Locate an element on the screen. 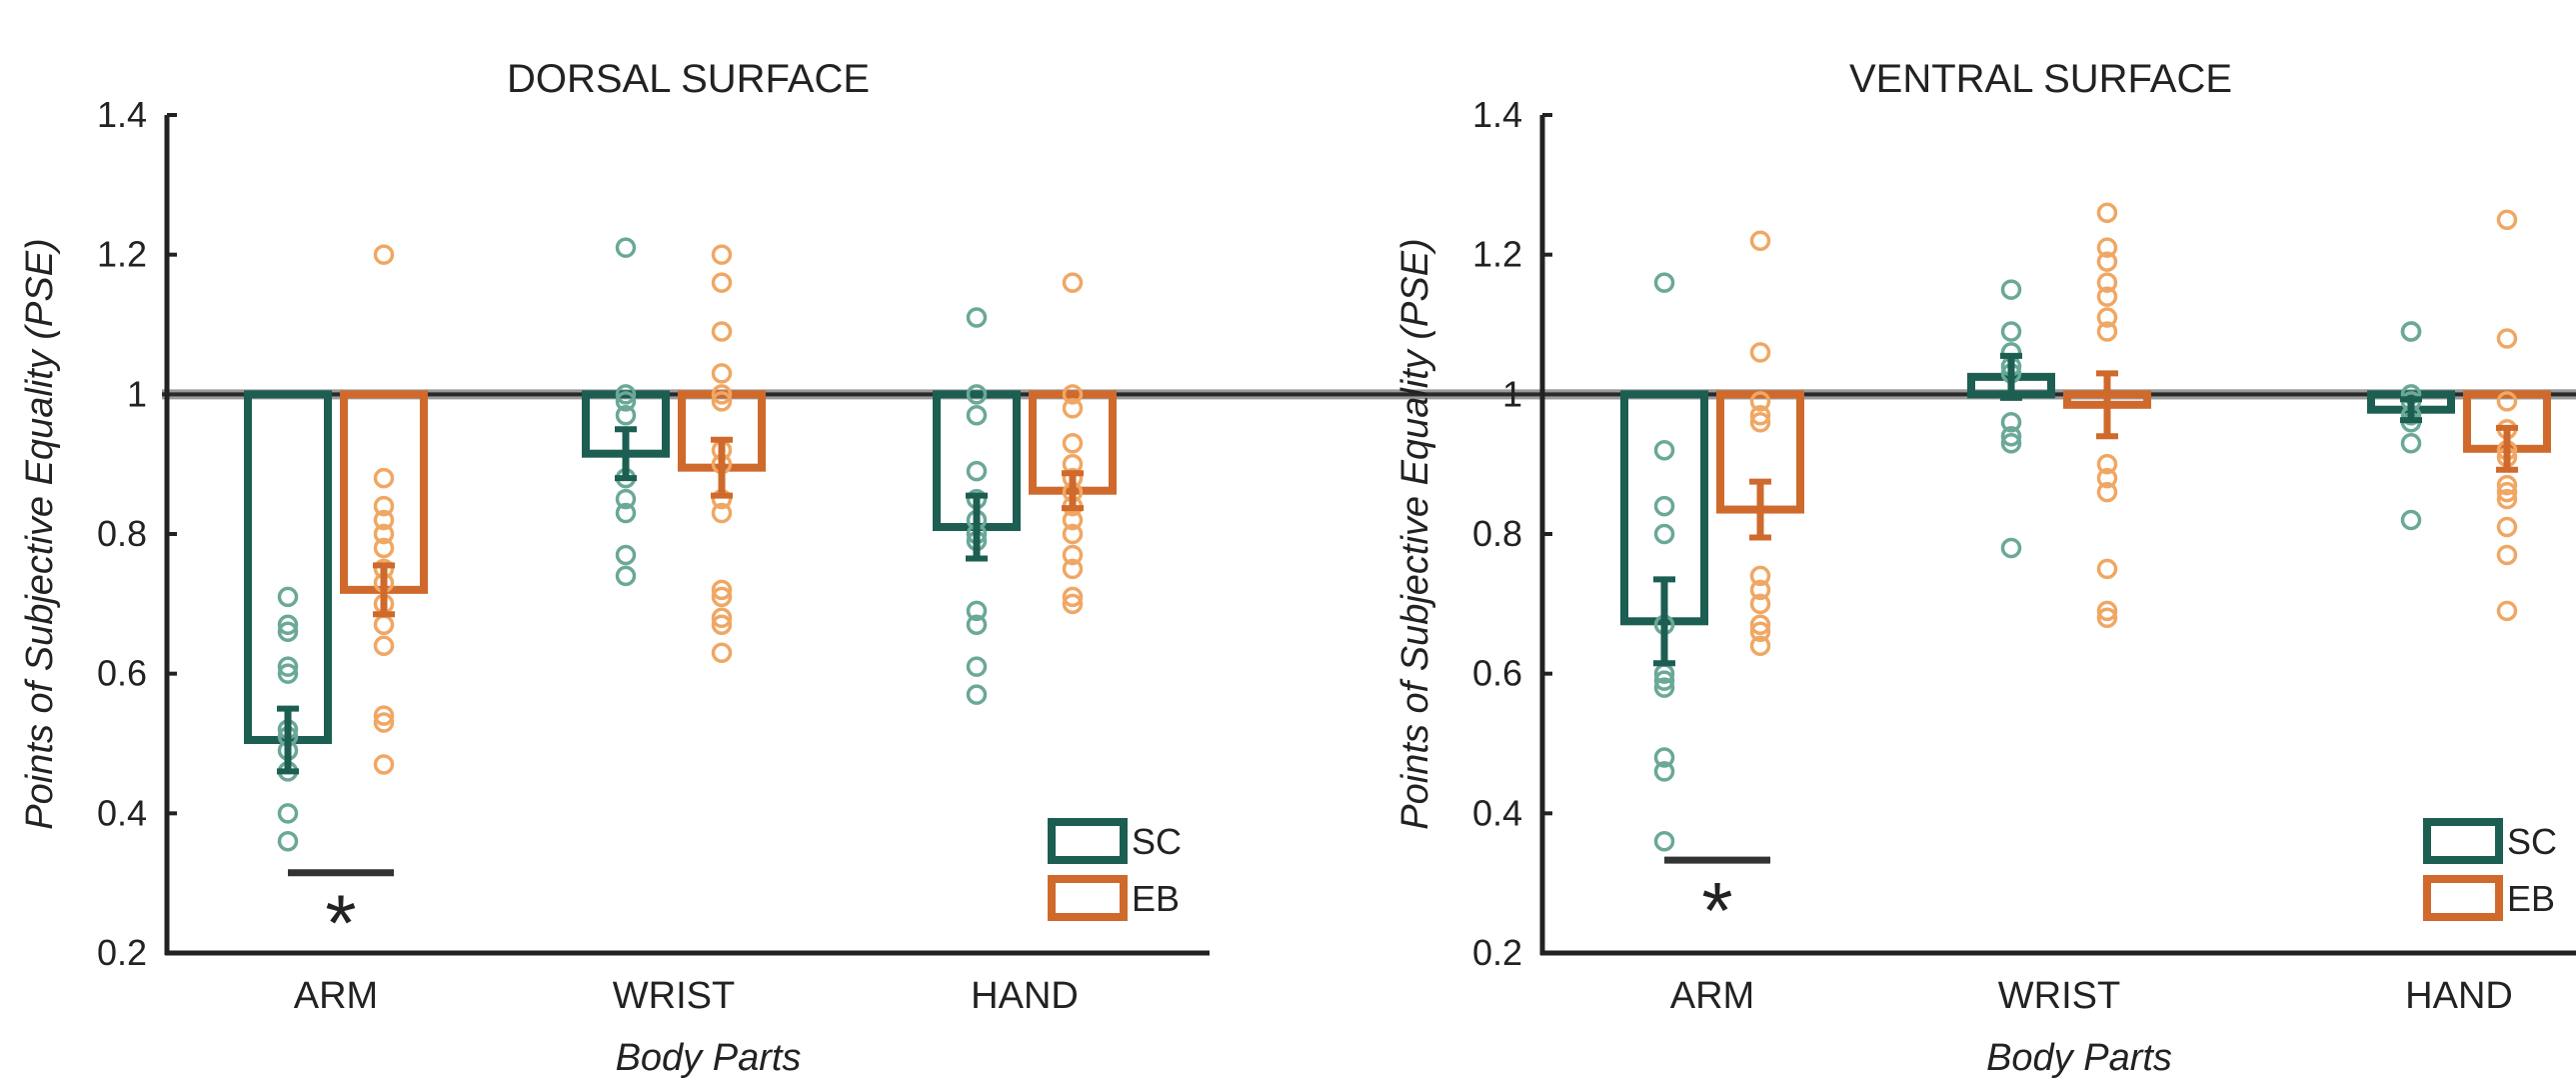 The image size is (2576, 1088). chart-title: DORSAL SURFACE is located at coordinates (688, 79).